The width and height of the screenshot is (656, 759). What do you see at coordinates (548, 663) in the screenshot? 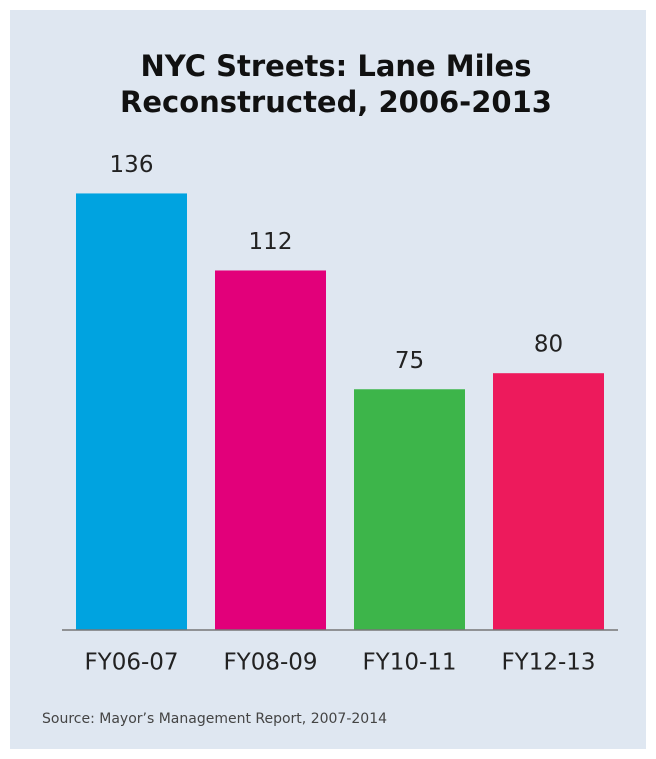
I see `x-tick-label: FY12-13` at bounding box center [548, 663].